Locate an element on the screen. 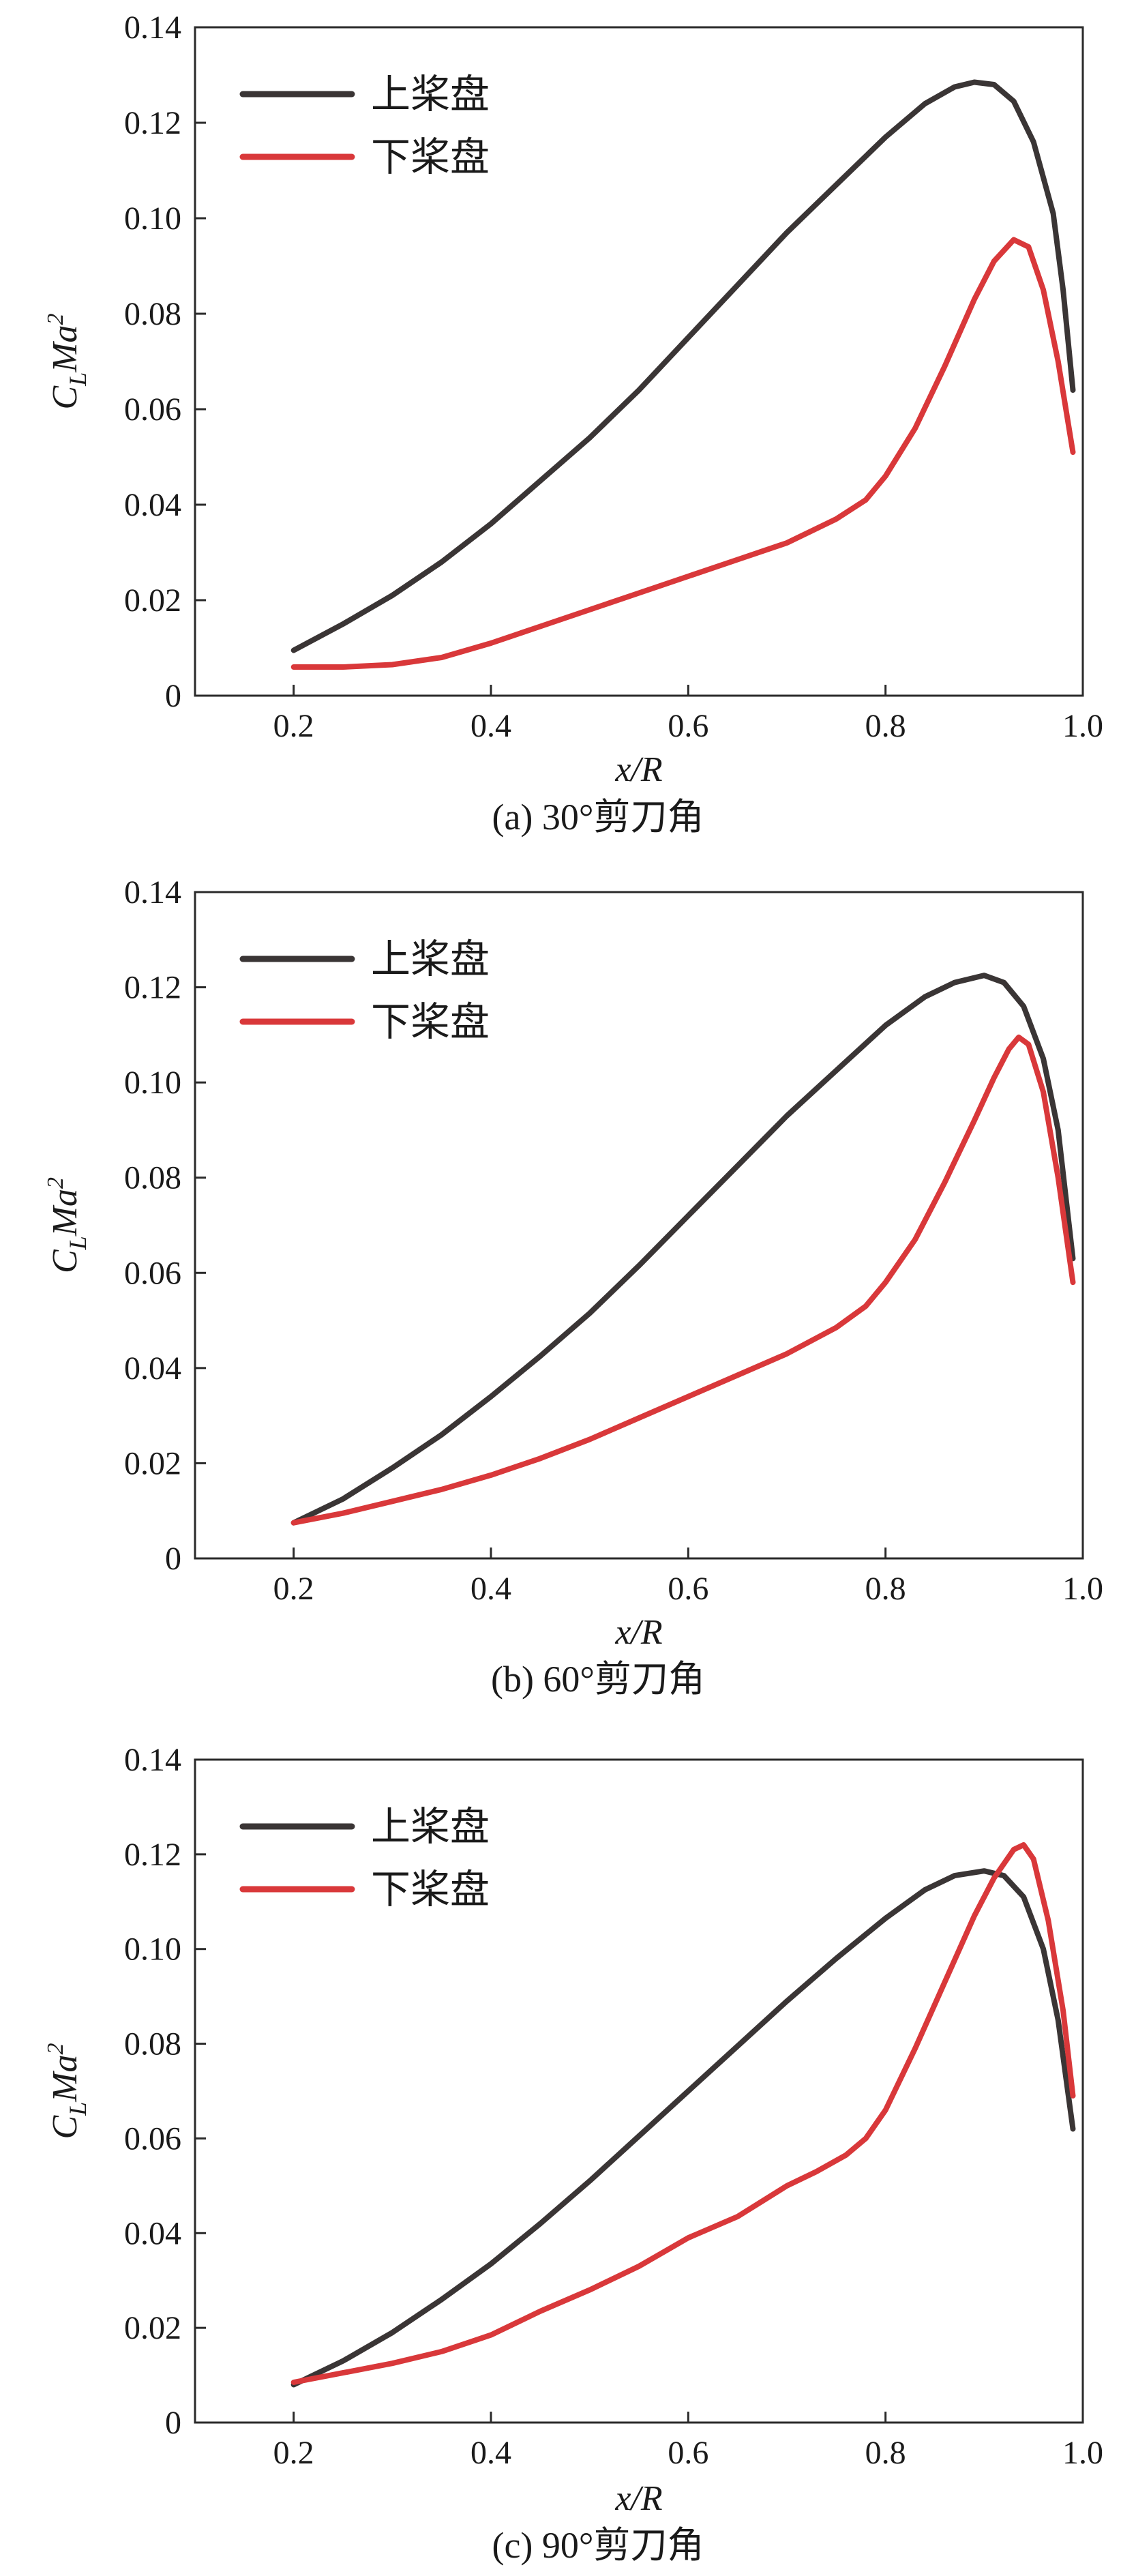 This screenshot has width=1136, height=2576. panel-caption: (b) 60°剪刀角 is located at coordinates (598, 1679).